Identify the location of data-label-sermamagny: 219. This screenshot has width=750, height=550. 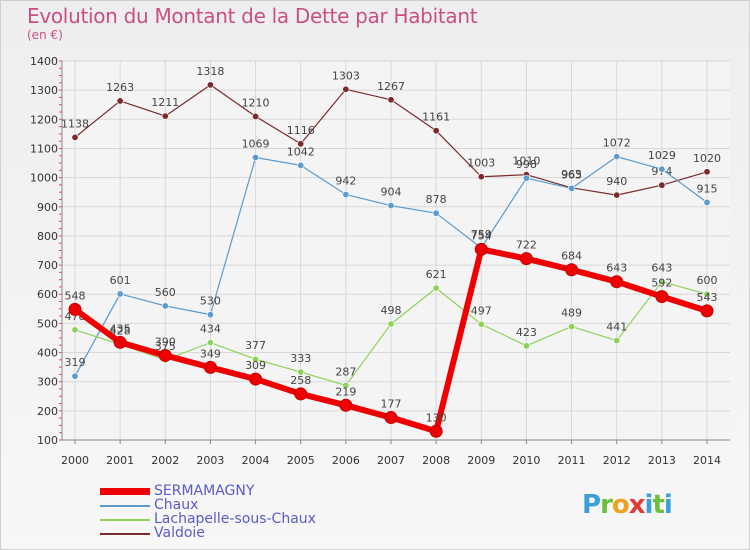
(345, 391).